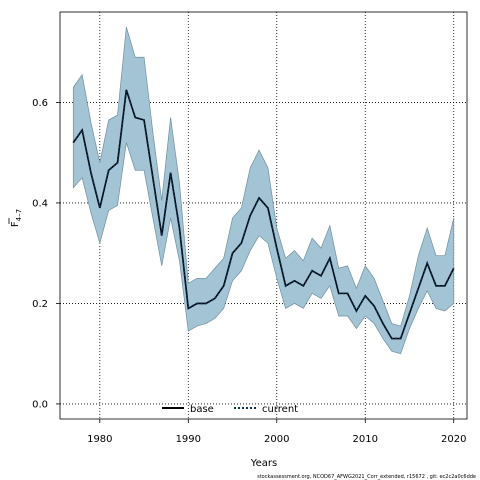 The width and height of the screenshot is (480, 480). I want to click on x-tick-label: 2010, so click(365, 439).